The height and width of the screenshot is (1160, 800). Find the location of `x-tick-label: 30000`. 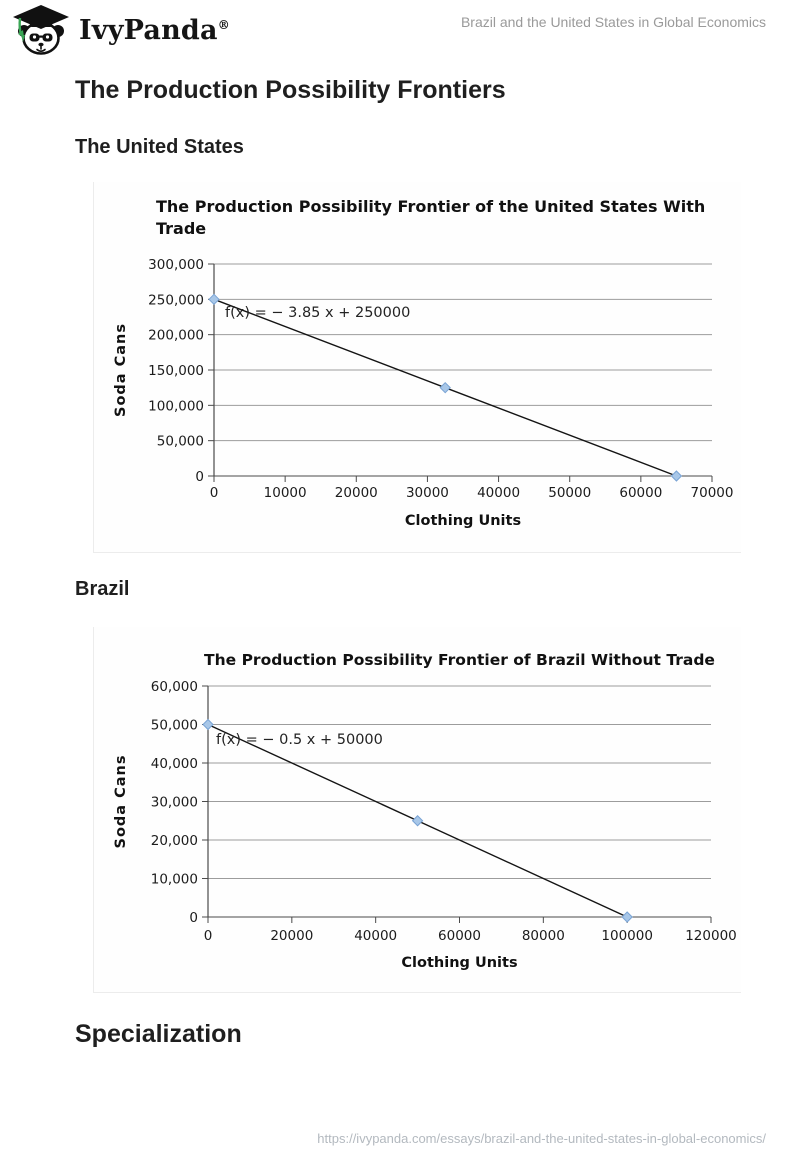

x-tick-label: 30000 is located at coordinates (427, 493).